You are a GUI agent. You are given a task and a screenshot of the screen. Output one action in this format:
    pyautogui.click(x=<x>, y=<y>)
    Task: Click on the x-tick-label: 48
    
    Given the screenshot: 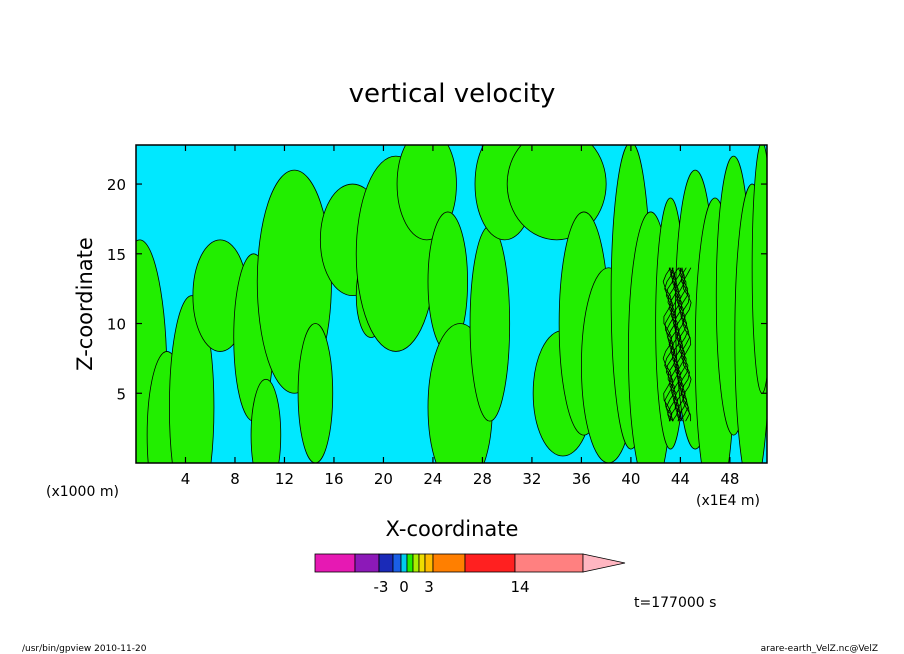 What is the action you would take?
    pyautogui.click(x=729, y=479)
    